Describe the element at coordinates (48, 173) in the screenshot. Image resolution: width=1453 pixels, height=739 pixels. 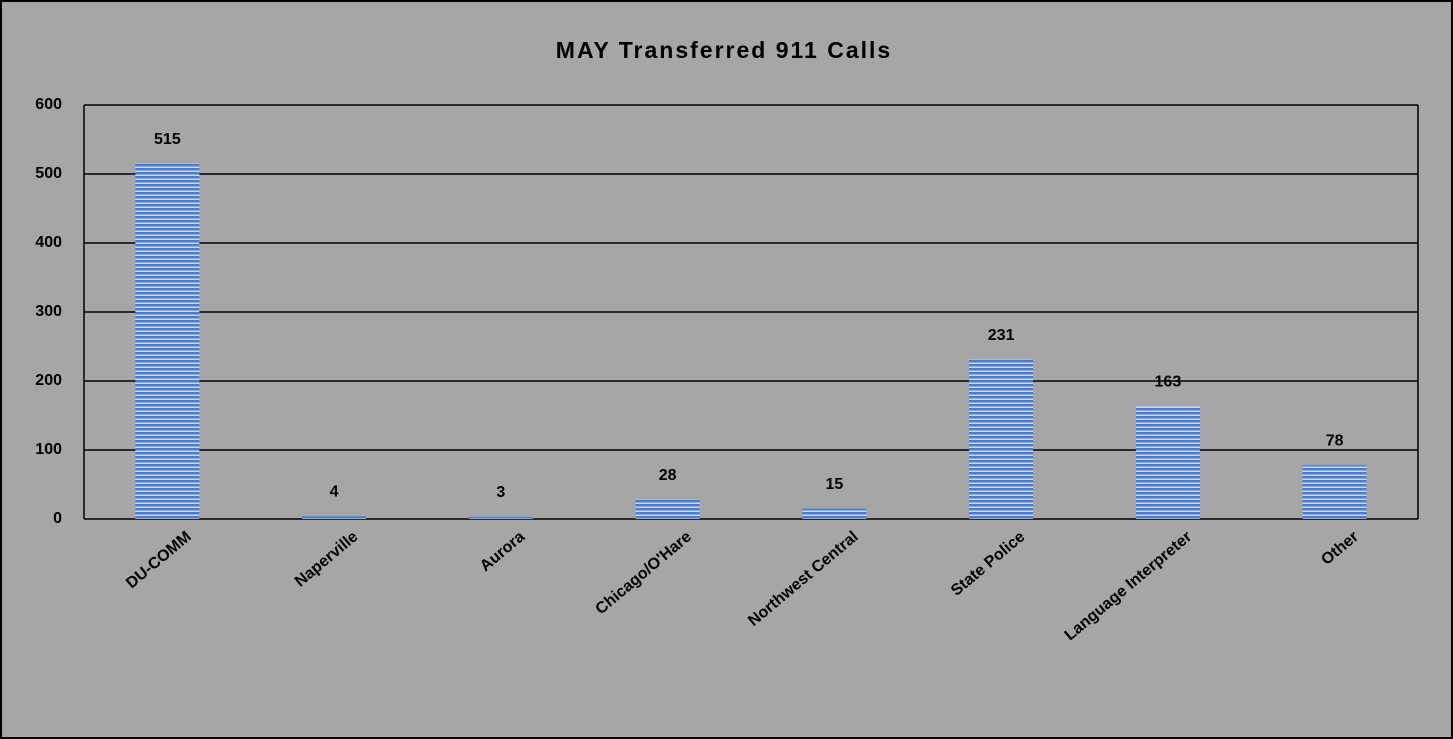
I see `y-tick-label: 500` at that location.